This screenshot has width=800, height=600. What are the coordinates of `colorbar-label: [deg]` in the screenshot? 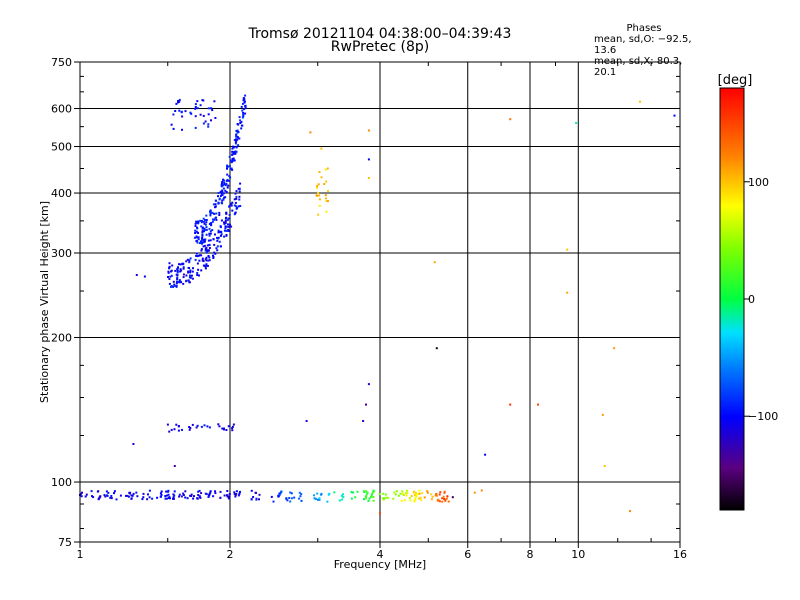 It's located at (735, 80).